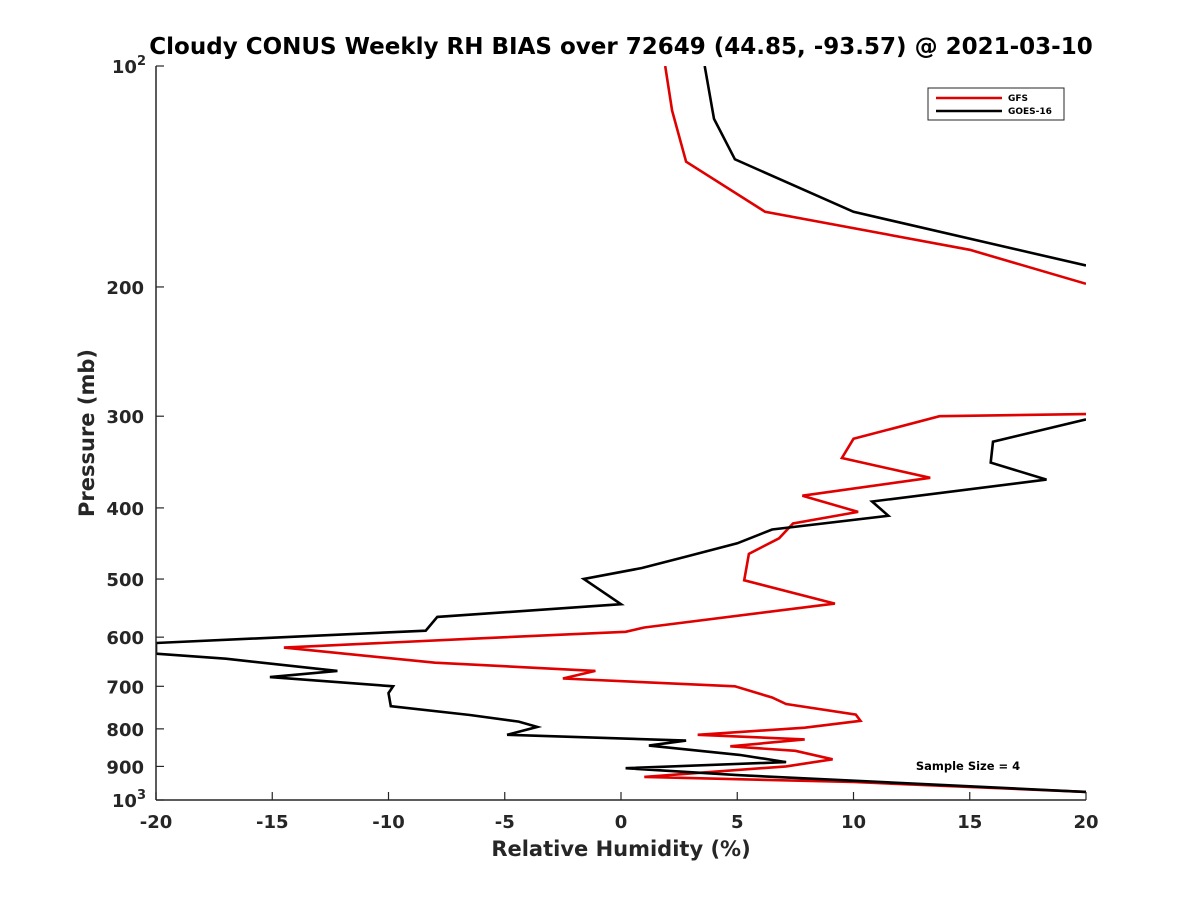  What do you see at coordinates (388, 822) in the screenshot?
I see `x-tick-label: -10` at bounding box center [388, 822].